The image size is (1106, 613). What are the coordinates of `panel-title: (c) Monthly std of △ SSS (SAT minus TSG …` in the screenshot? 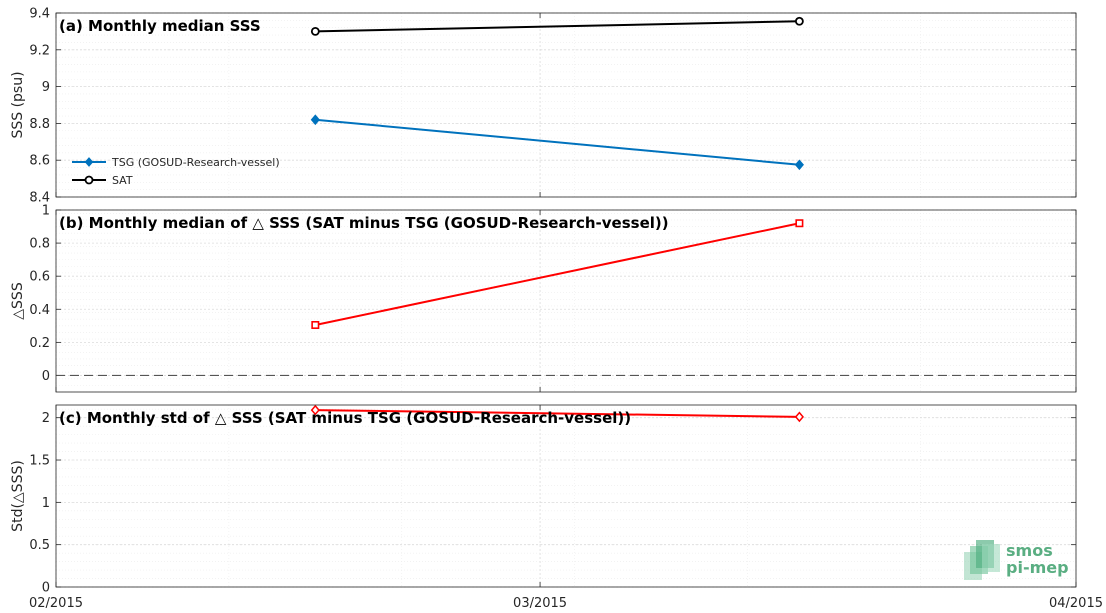 It's located at (345, 418).